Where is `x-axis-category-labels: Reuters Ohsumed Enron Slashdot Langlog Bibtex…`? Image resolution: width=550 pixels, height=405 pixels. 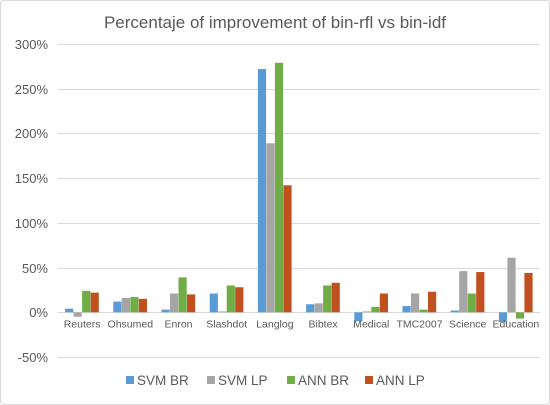 x-axis-category-labels: Reuters Ohsumed Enron Slashdot Langlog Bibtex… is located at coordinates (302, 324).